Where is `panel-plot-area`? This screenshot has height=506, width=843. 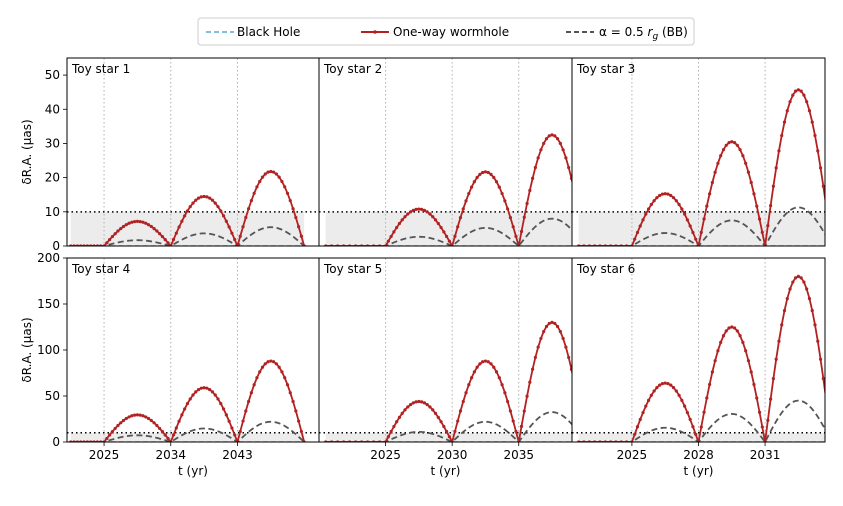
panel-plot-area is located at coordinates (698, 152).